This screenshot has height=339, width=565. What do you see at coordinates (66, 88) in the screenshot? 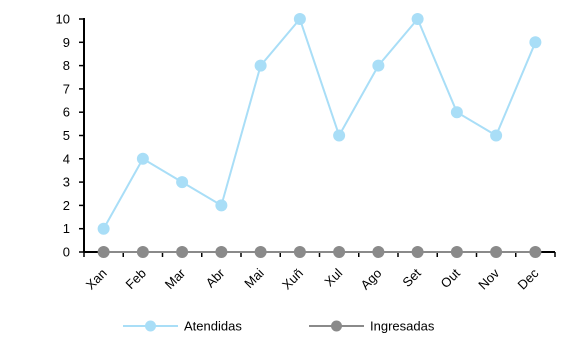
I see `y-tick-label: 7` at bounding box center [66, 88].